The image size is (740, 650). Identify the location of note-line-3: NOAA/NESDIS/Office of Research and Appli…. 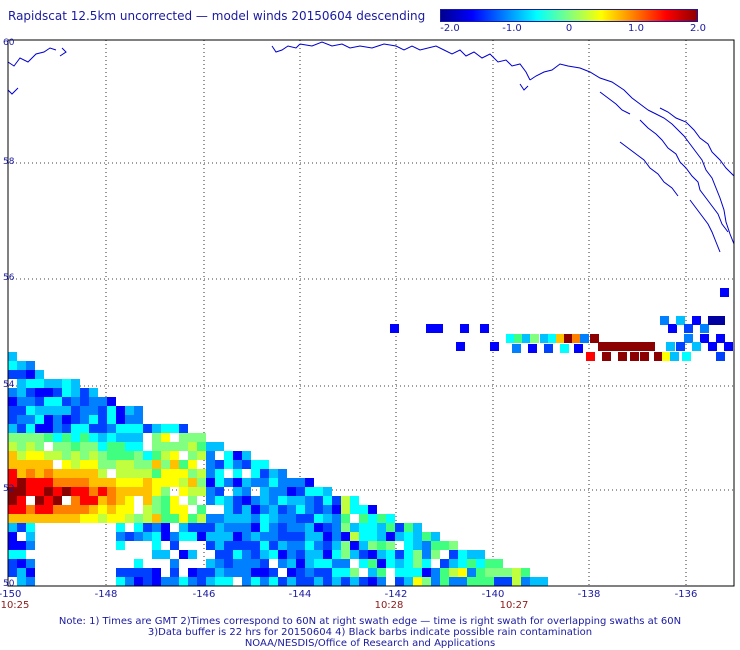
(370, 643).